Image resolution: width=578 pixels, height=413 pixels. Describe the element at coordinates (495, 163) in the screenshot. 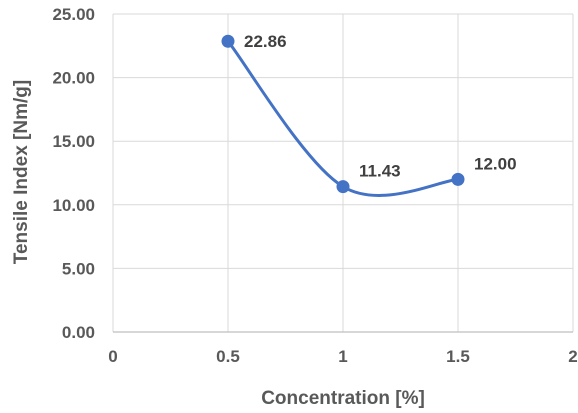

I see `data-point-label: 12.00` at that location.